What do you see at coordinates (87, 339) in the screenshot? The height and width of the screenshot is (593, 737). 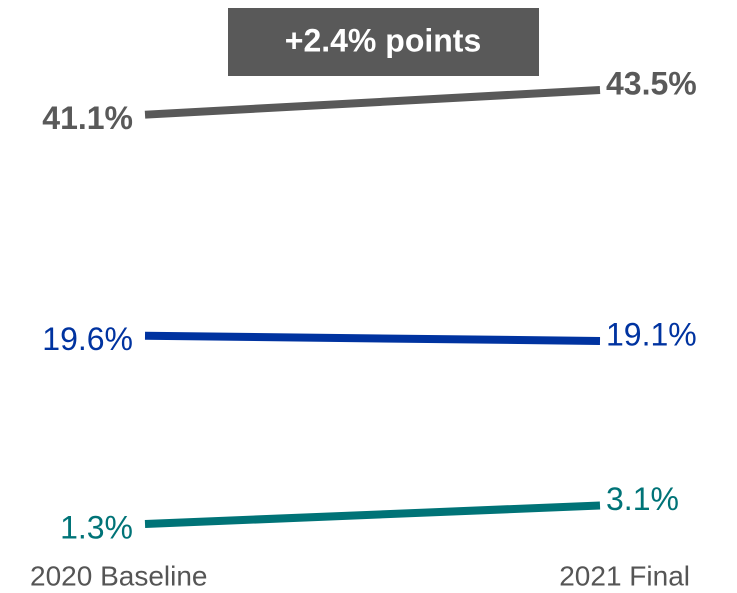 I see `value-label: 19.6%` at bounding box center [87, 339].